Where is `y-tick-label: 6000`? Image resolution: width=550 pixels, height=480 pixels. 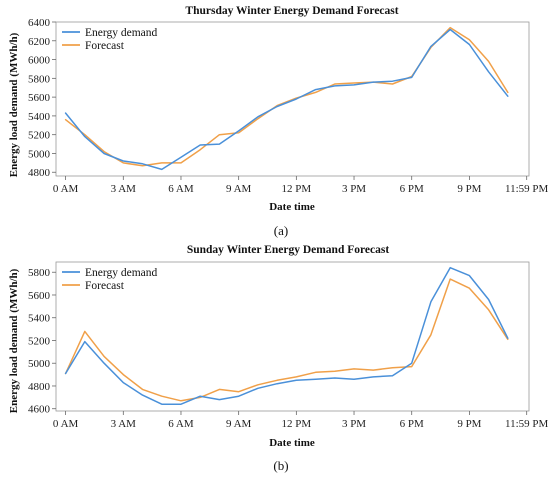
y-tick-label: 6000 is located at coordinates (39, 61).